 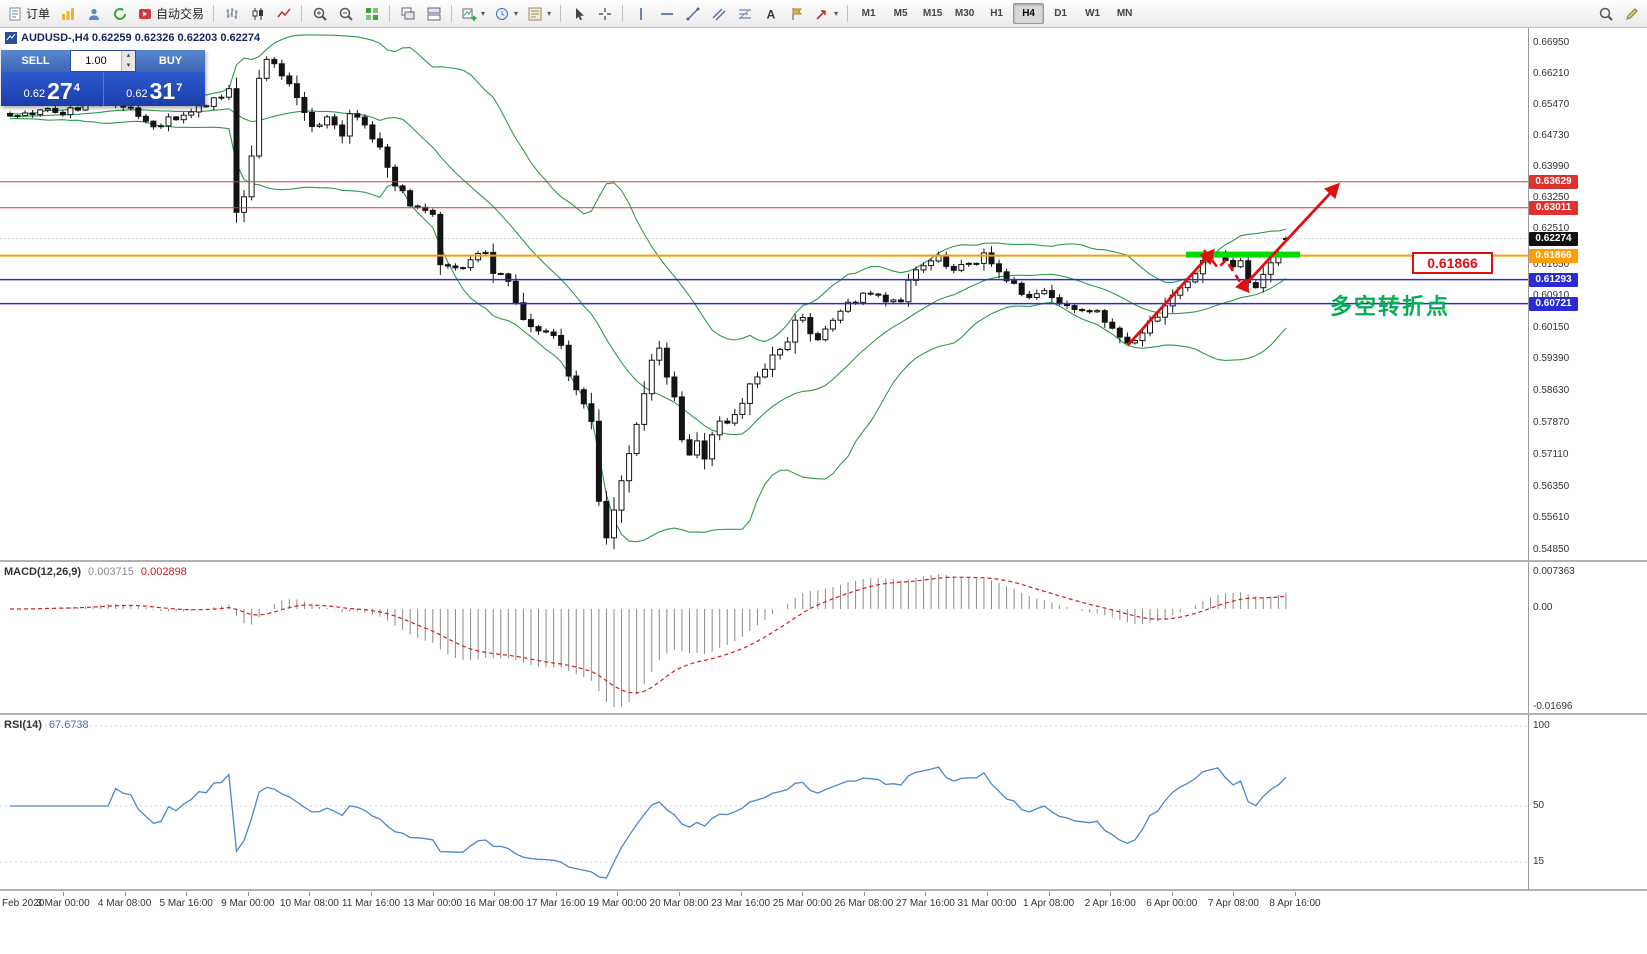 What do you see at coordinates (1551, 549) in the screenshot?
I see `price-tick: 0.54850` at bounding box center [1551, 549].